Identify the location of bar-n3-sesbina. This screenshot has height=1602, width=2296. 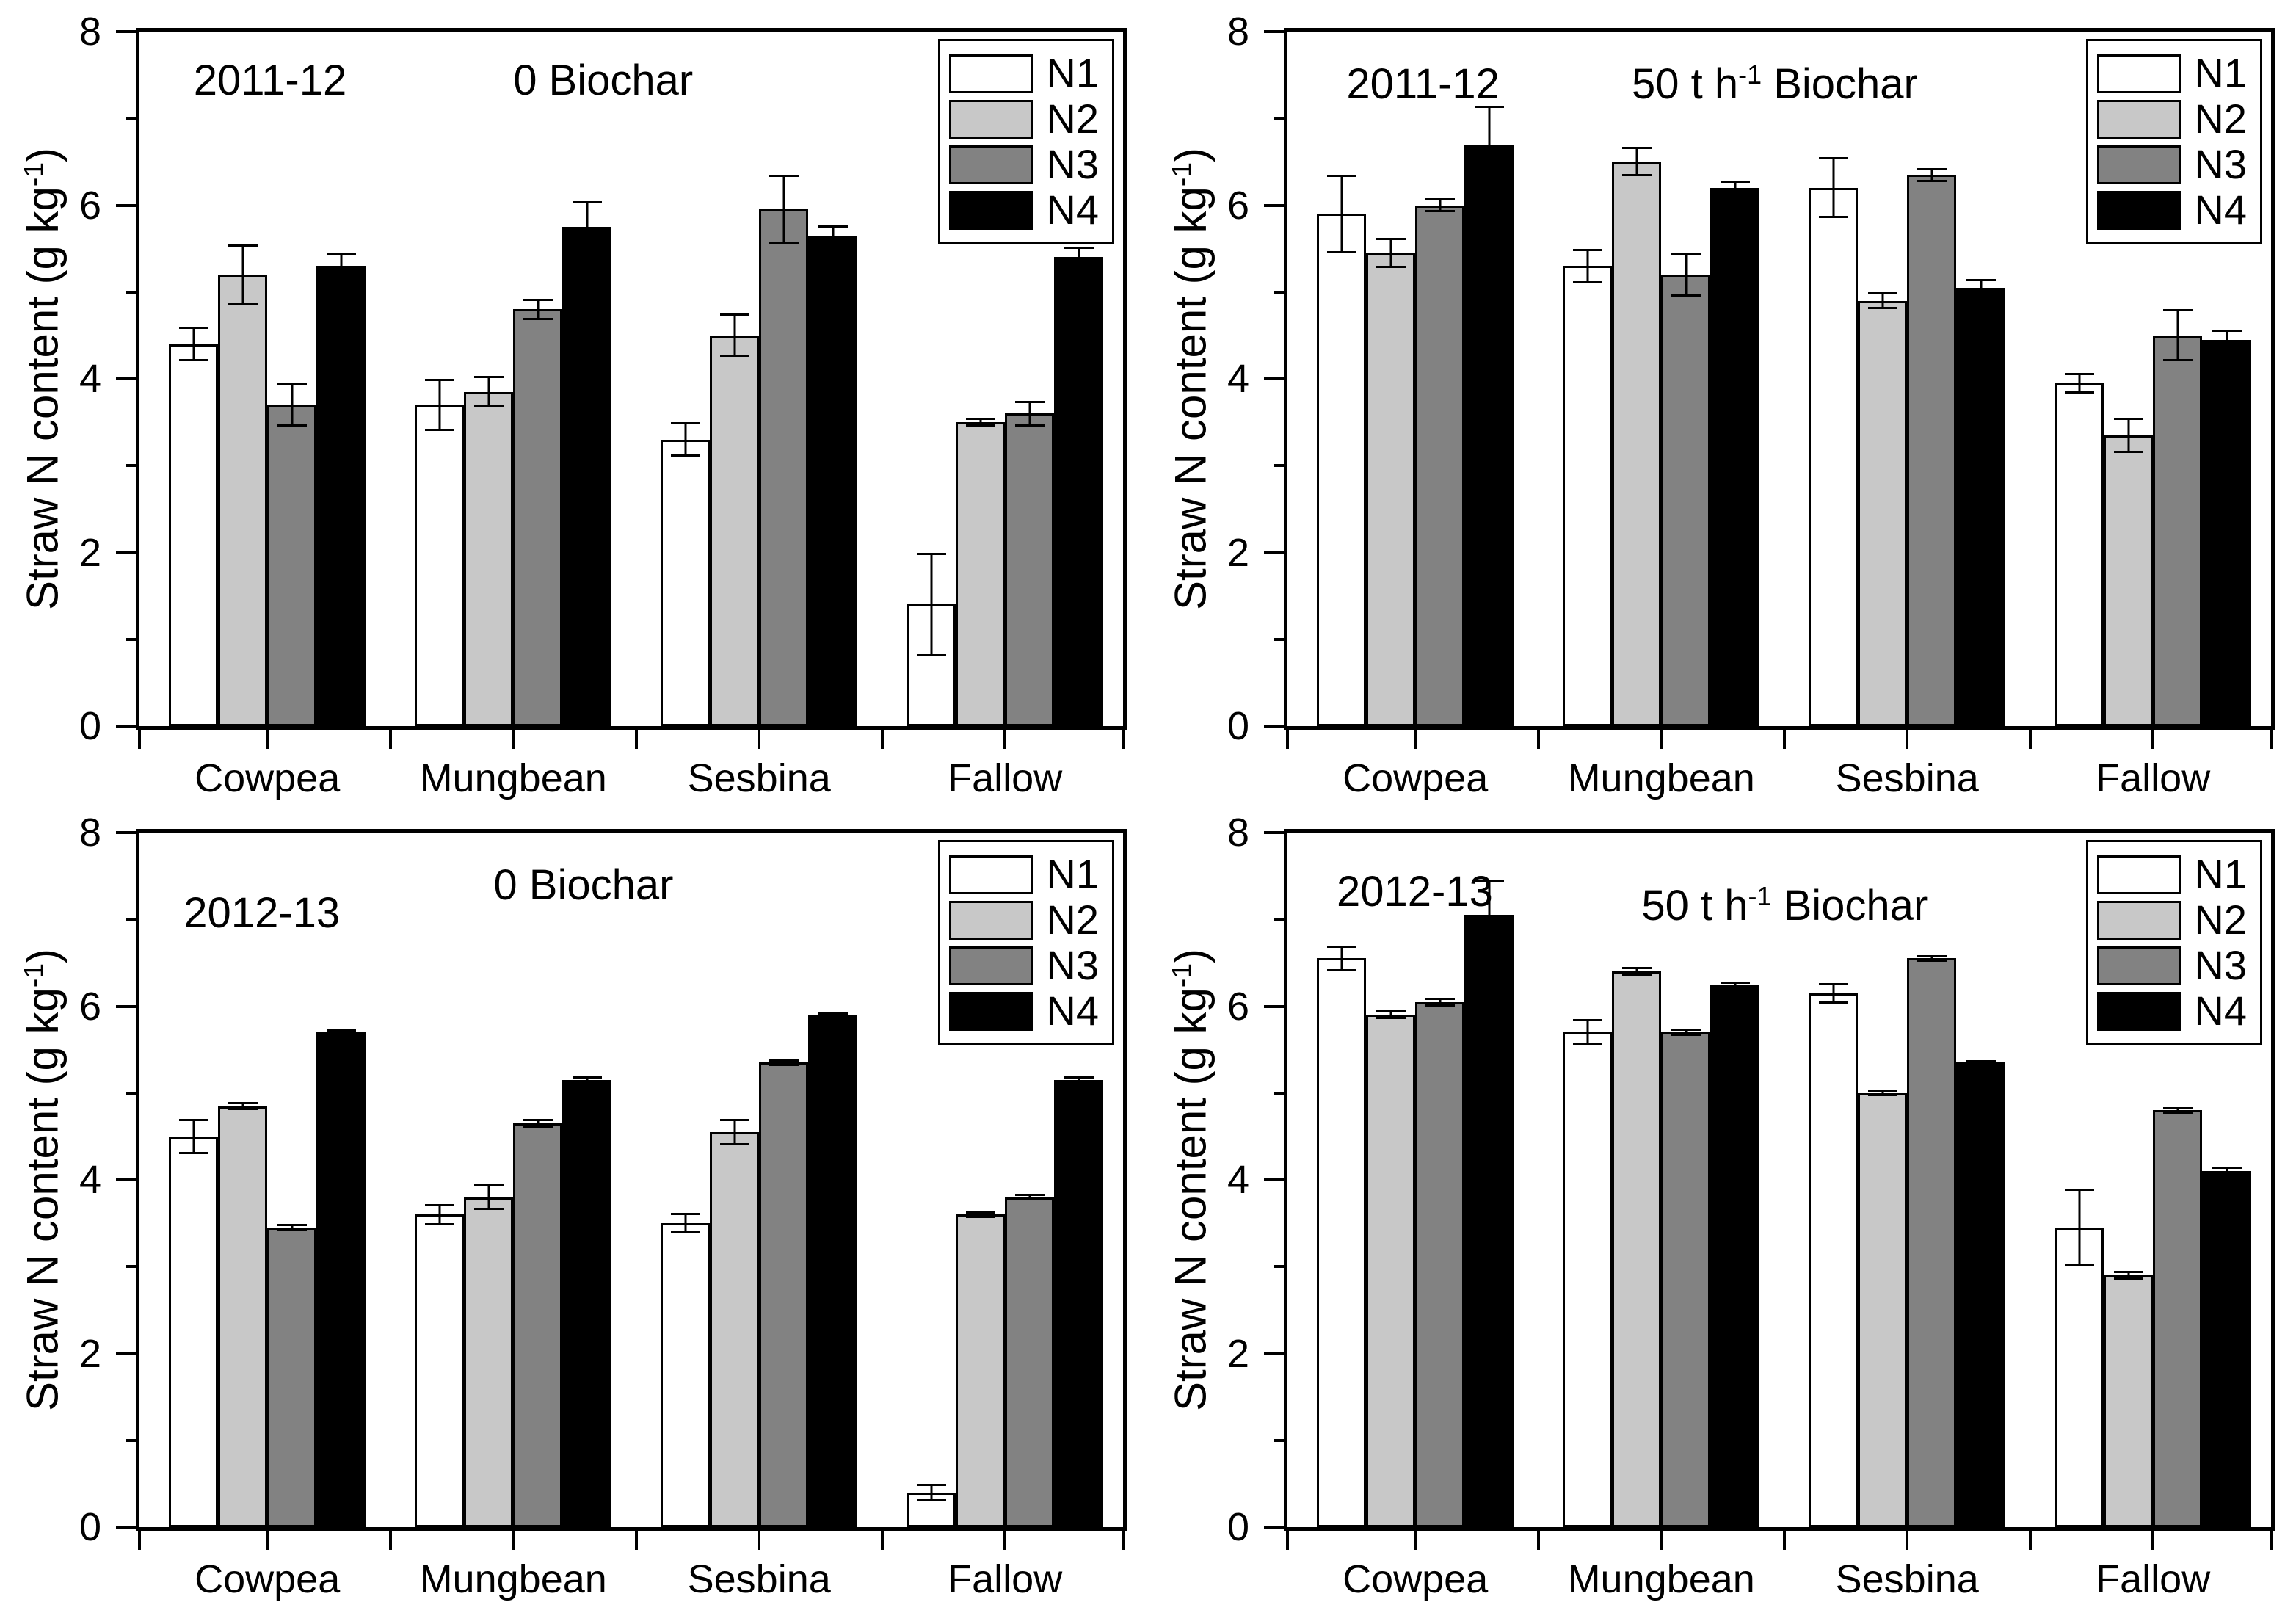
(784, 468).